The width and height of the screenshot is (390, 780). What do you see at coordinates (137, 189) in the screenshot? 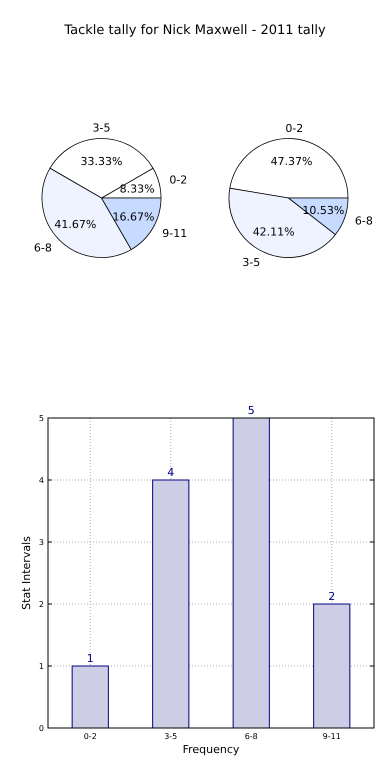
I see `data-label: 8.33%` at bounding box center [137, 189].